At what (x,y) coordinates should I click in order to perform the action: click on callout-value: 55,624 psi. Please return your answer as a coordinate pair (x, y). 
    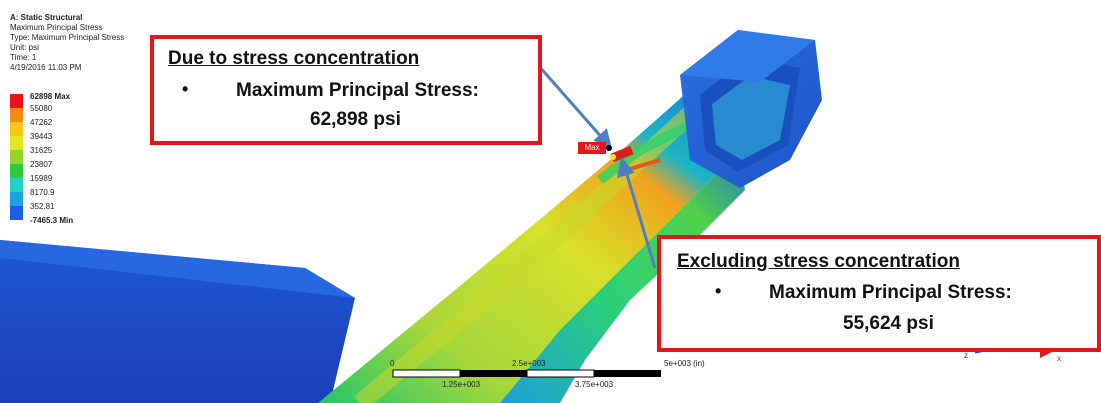
    Looking at the image, I should click on (888, 323).